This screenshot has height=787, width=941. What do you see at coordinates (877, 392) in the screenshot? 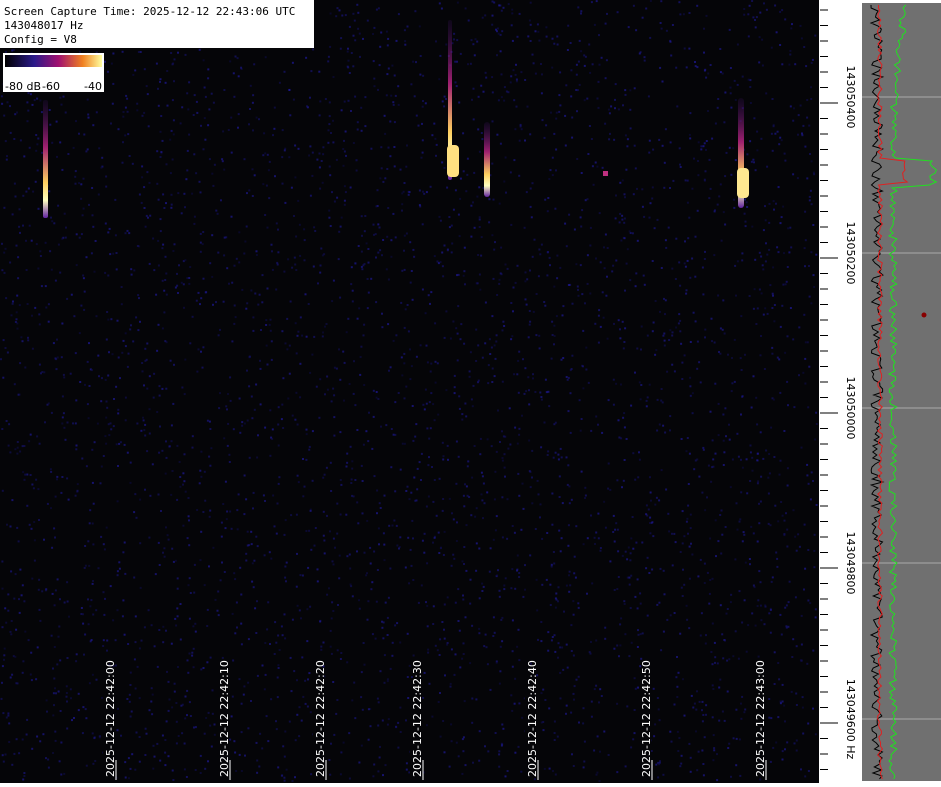
I see `trace` at bounding box center [877, 392].